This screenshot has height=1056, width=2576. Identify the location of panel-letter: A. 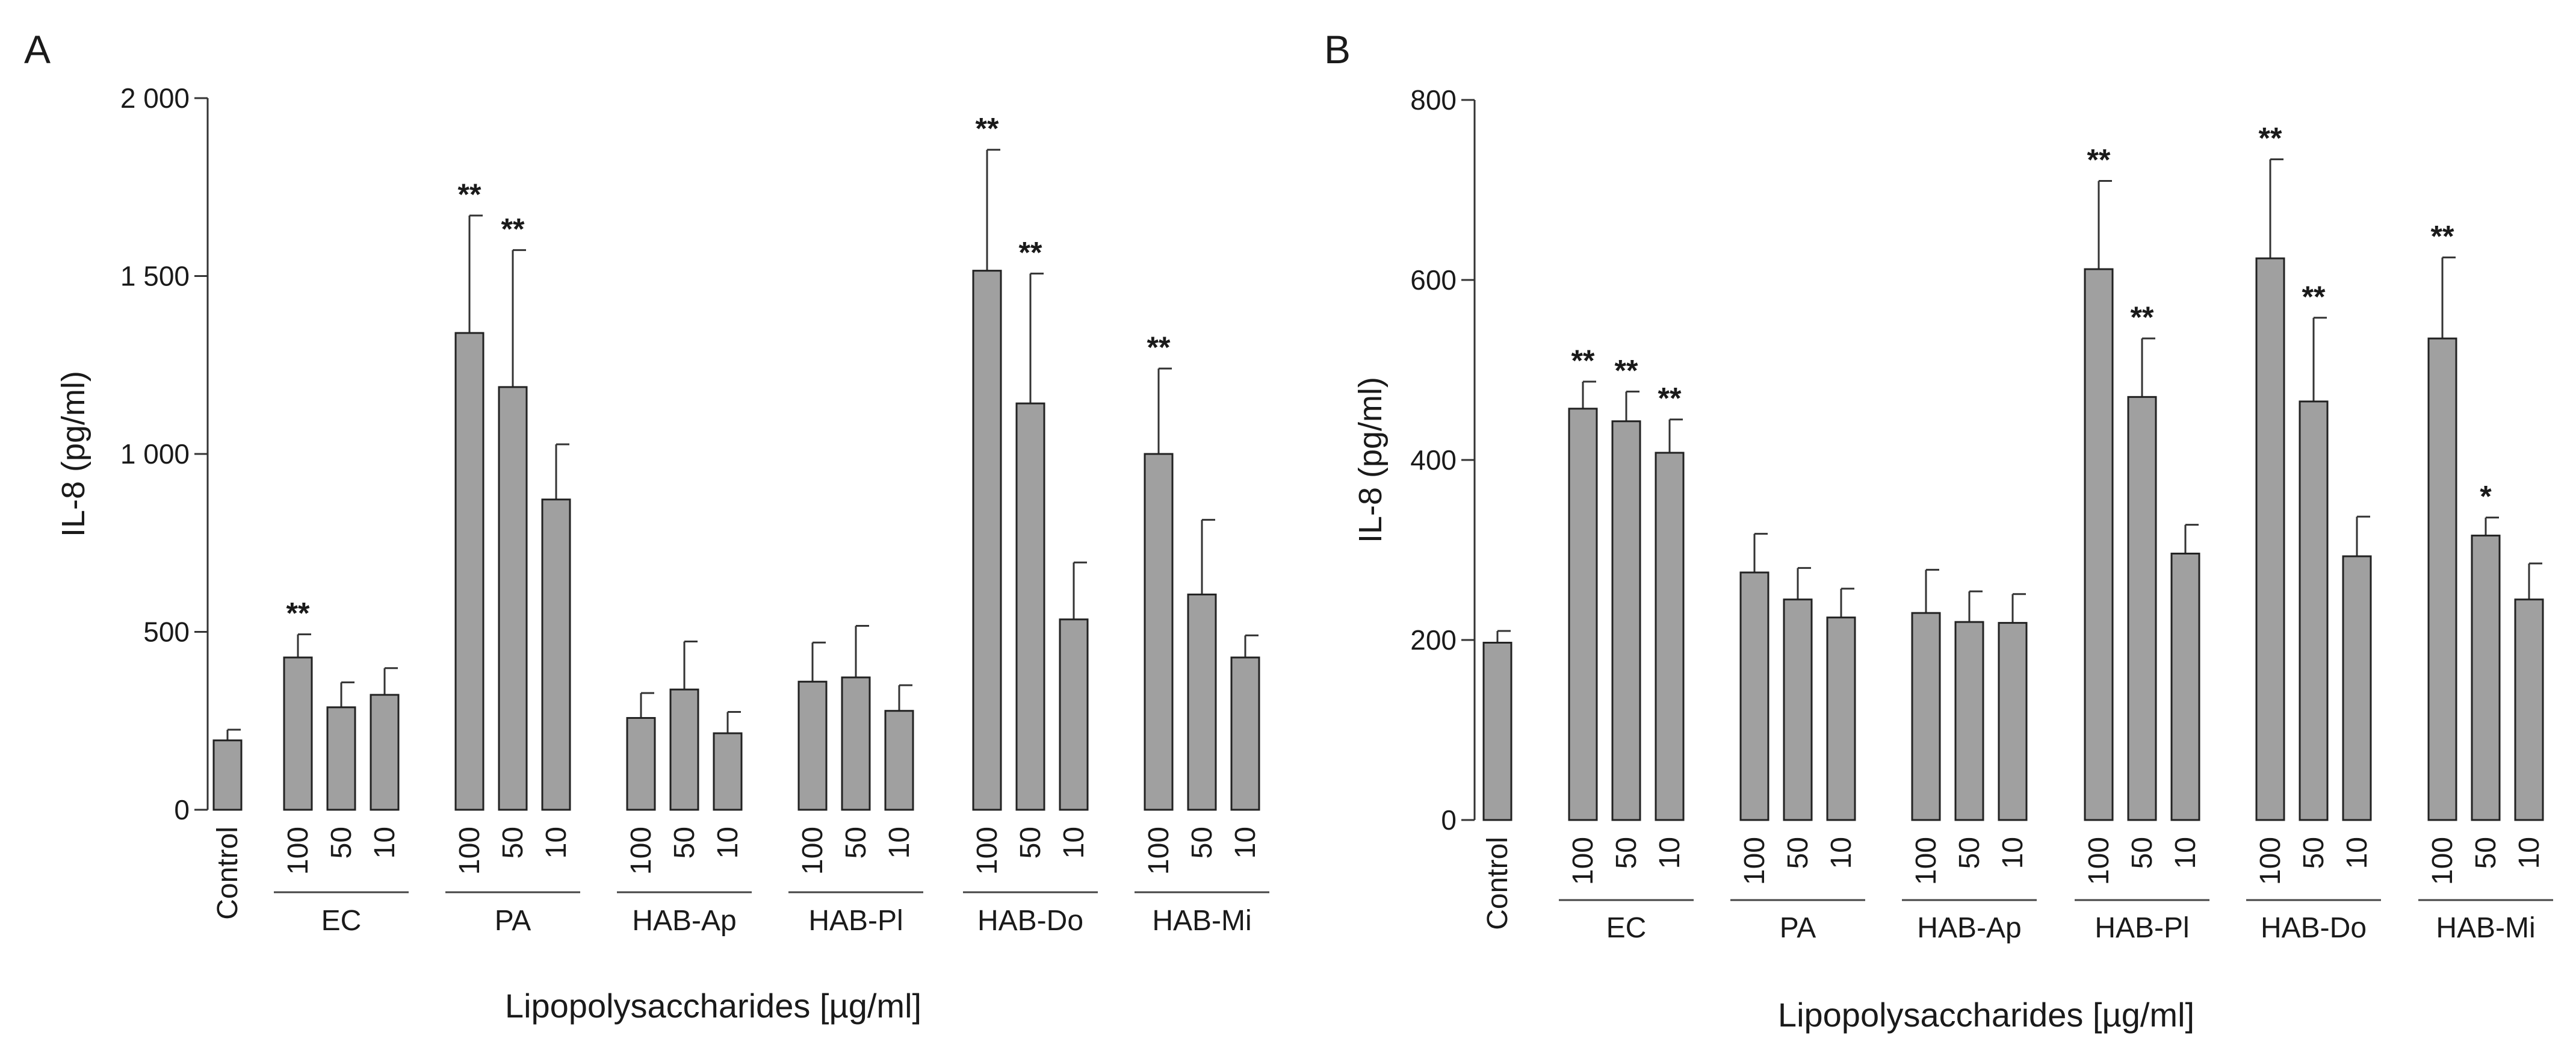
(37, 49).